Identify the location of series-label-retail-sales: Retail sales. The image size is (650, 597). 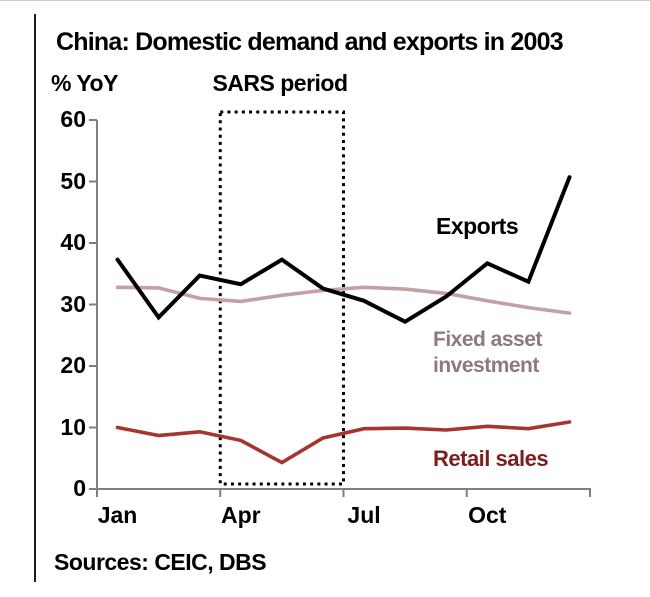
(491, 458).